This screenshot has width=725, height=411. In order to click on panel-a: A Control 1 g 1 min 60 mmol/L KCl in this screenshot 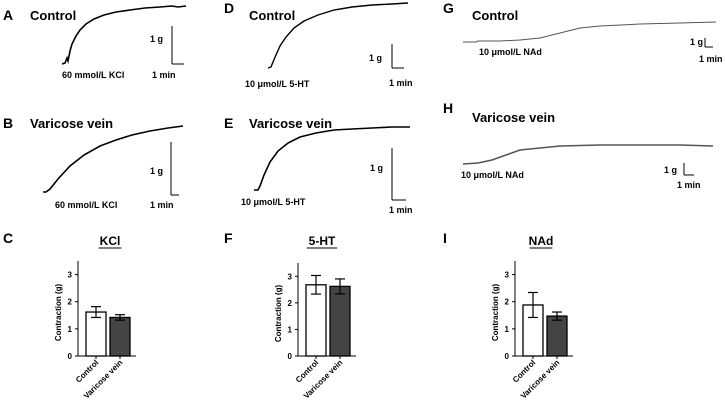, I will do `click(95, 42)`.